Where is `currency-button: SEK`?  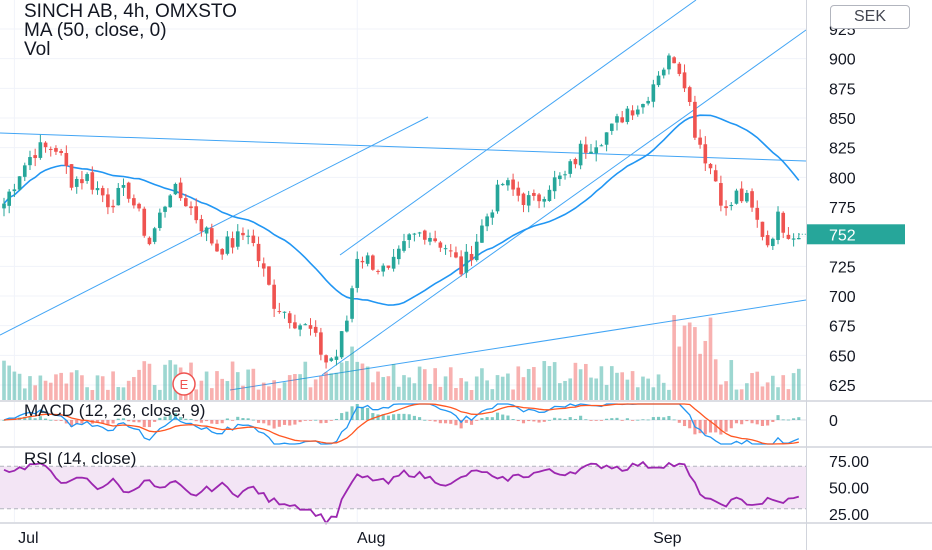 currency-button: SEK is located at coordinates (870, 17).